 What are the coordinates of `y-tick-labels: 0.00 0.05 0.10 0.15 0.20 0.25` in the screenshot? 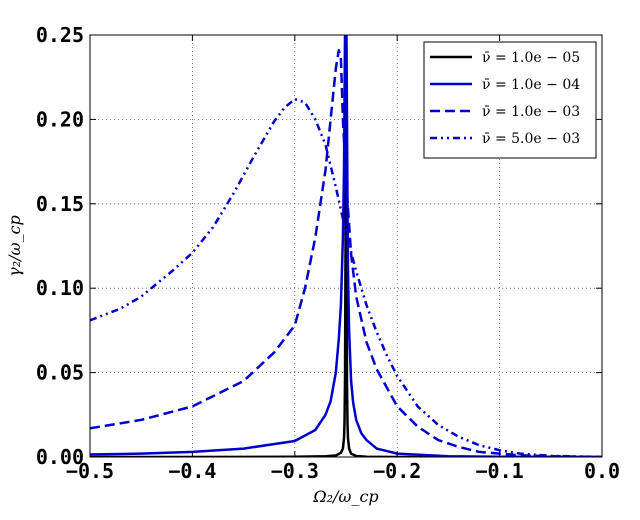 It's located at (60, 246).